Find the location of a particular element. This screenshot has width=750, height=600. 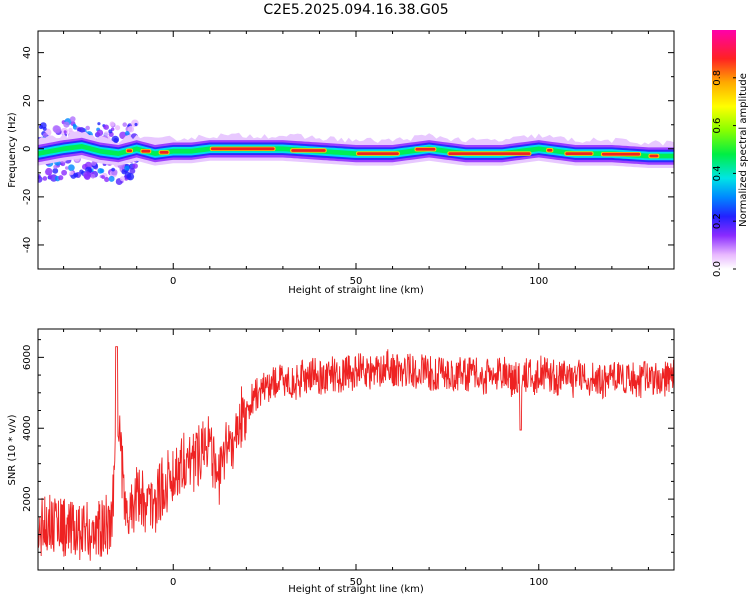

snr-y-tick-label: 2000 is located at coordinates (27, 498).